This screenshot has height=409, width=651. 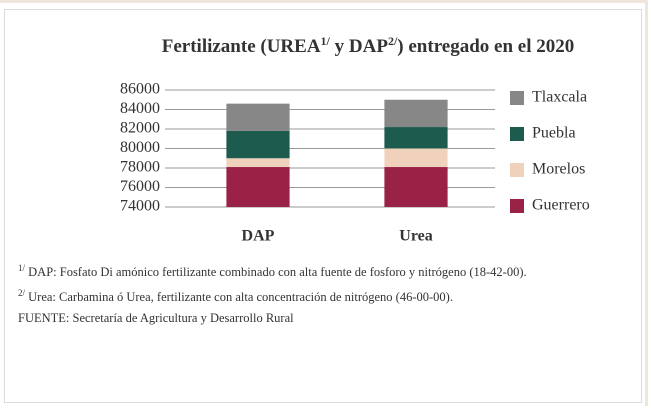 I want to click on legend-label: Morelos, so click(x=558, y=169).